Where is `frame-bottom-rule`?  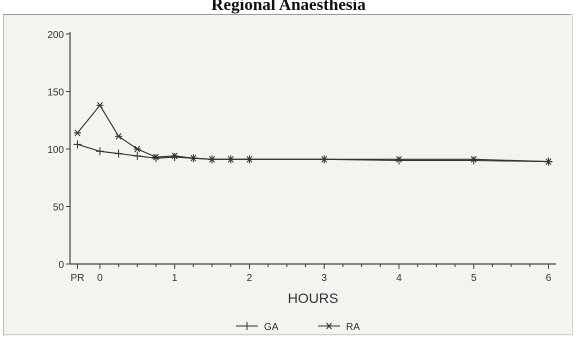 frame-bottom-rule is located at coordinates (287, 334).